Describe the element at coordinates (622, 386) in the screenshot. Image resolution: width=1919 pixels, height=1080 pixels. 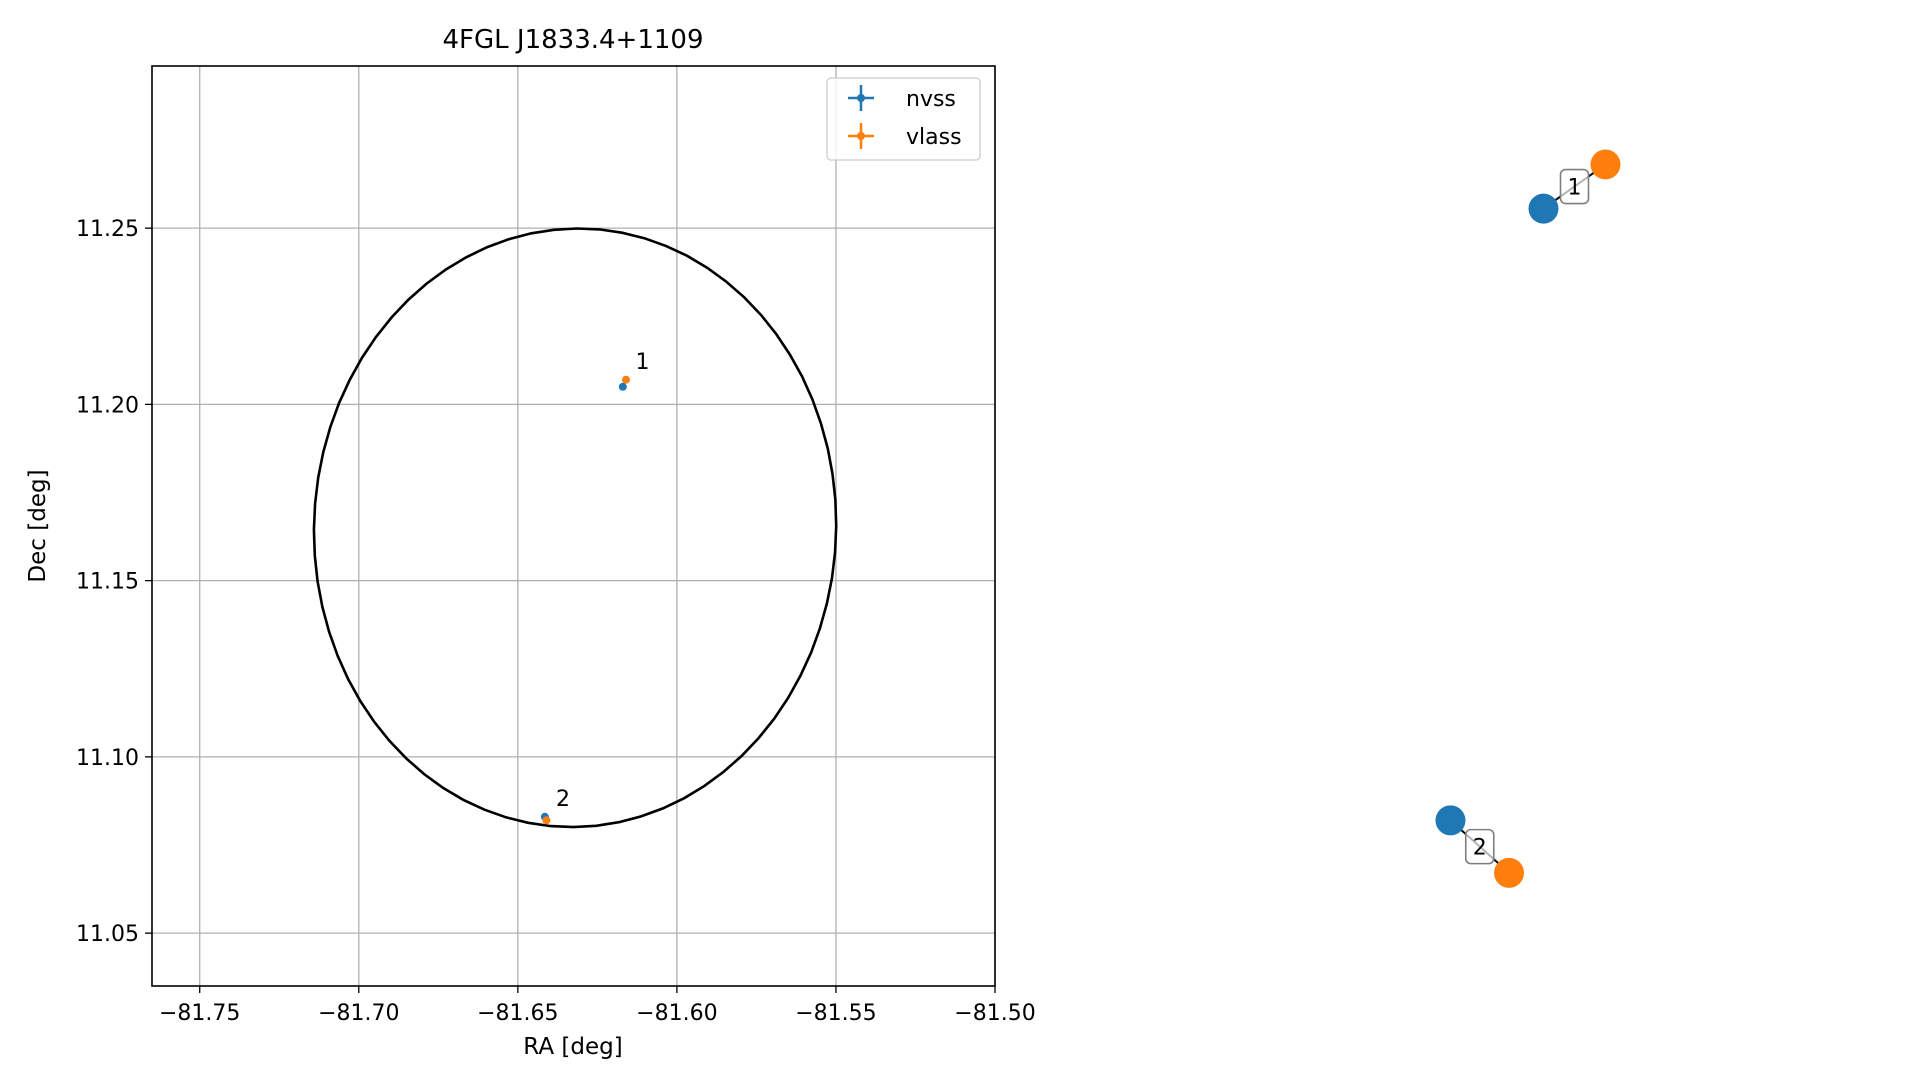
I see `point-nvss` at that location.